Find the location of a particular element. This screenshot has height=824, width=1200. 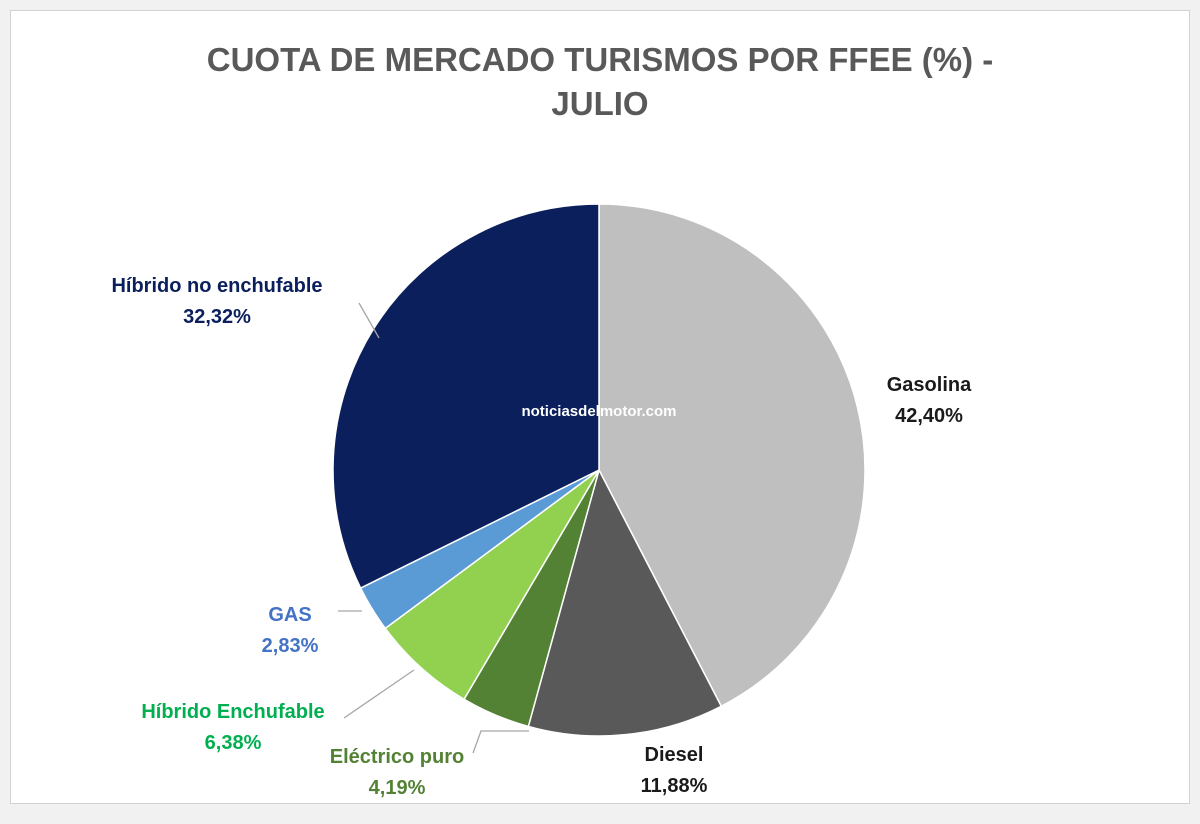

watermark: noticiasdelmotor.com is located at coordinates (598, 411).